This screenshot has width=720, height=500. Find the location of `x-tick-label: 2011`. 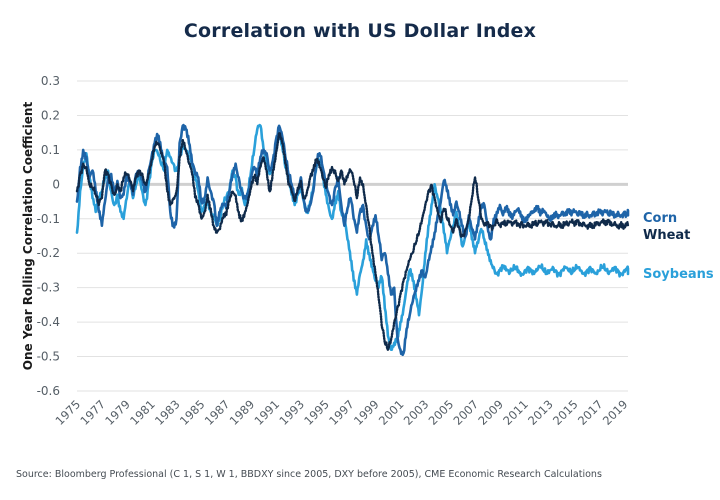

x-tick-label: 2011 is located at coordinates (515, 412).